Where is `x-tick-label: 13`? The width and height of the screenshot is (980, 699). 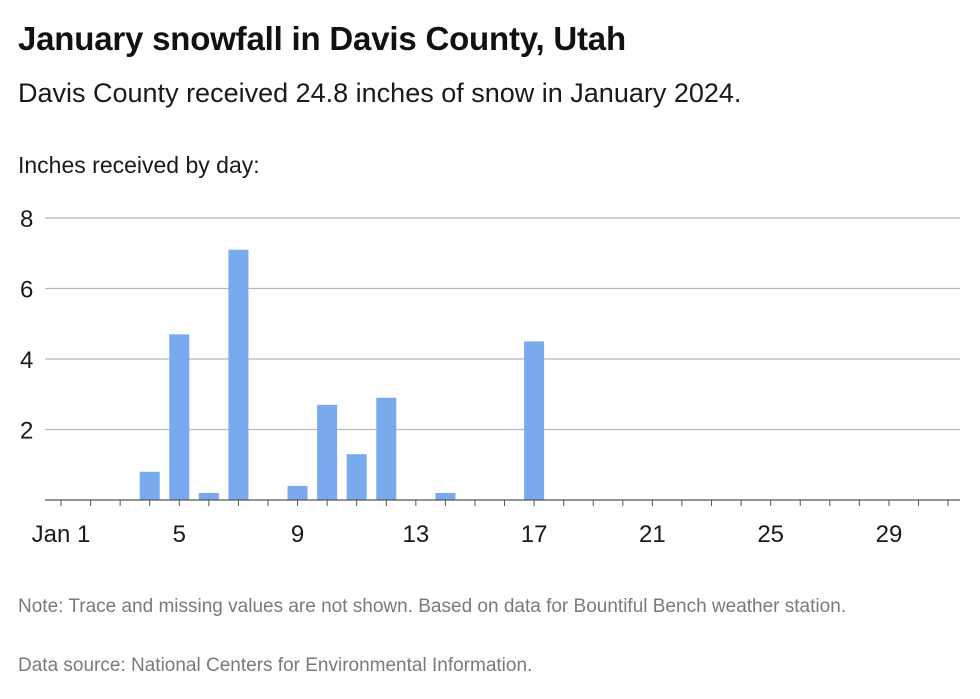
x-tick-label: 13 is located at coordinates (415, 534).